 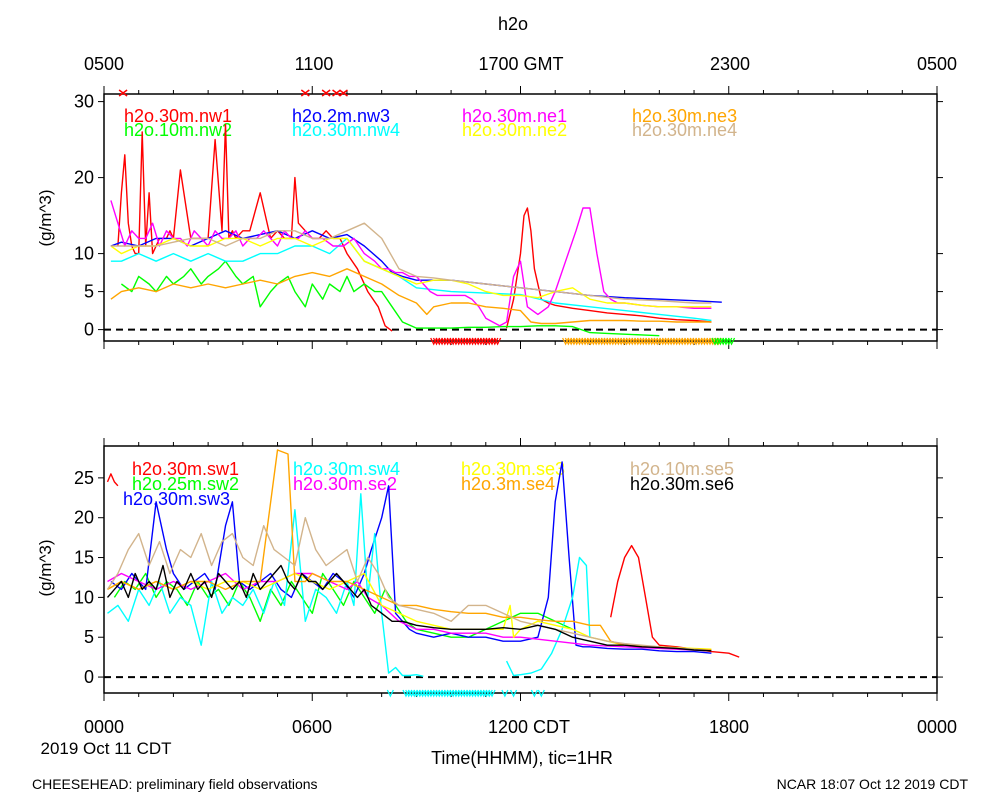 What do you see at coordinates (185, 484) in the screenshot?
I see `legend-entry: h2o.25m.sw2` at bounding box center [185, 484].